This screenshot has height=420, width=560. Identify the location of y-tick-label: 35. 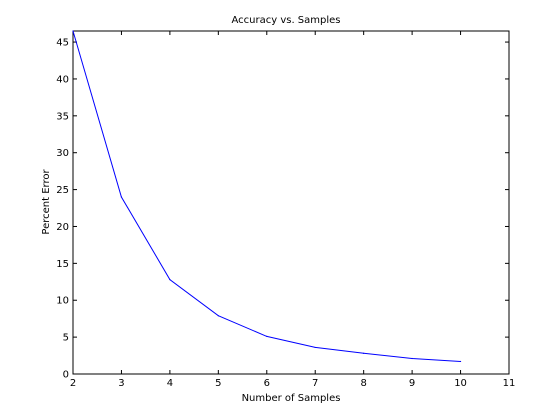
(62, 116).